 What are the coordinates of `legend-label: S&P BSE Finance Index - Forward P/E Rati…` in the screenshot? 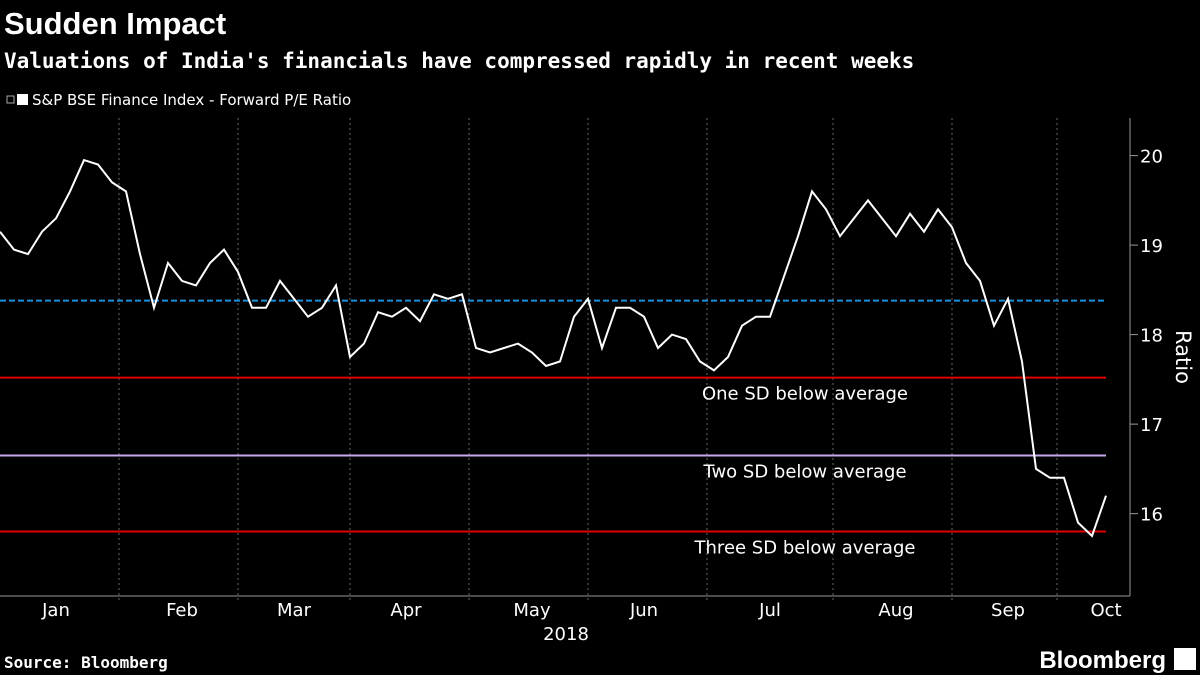 It's located at (191, 100).